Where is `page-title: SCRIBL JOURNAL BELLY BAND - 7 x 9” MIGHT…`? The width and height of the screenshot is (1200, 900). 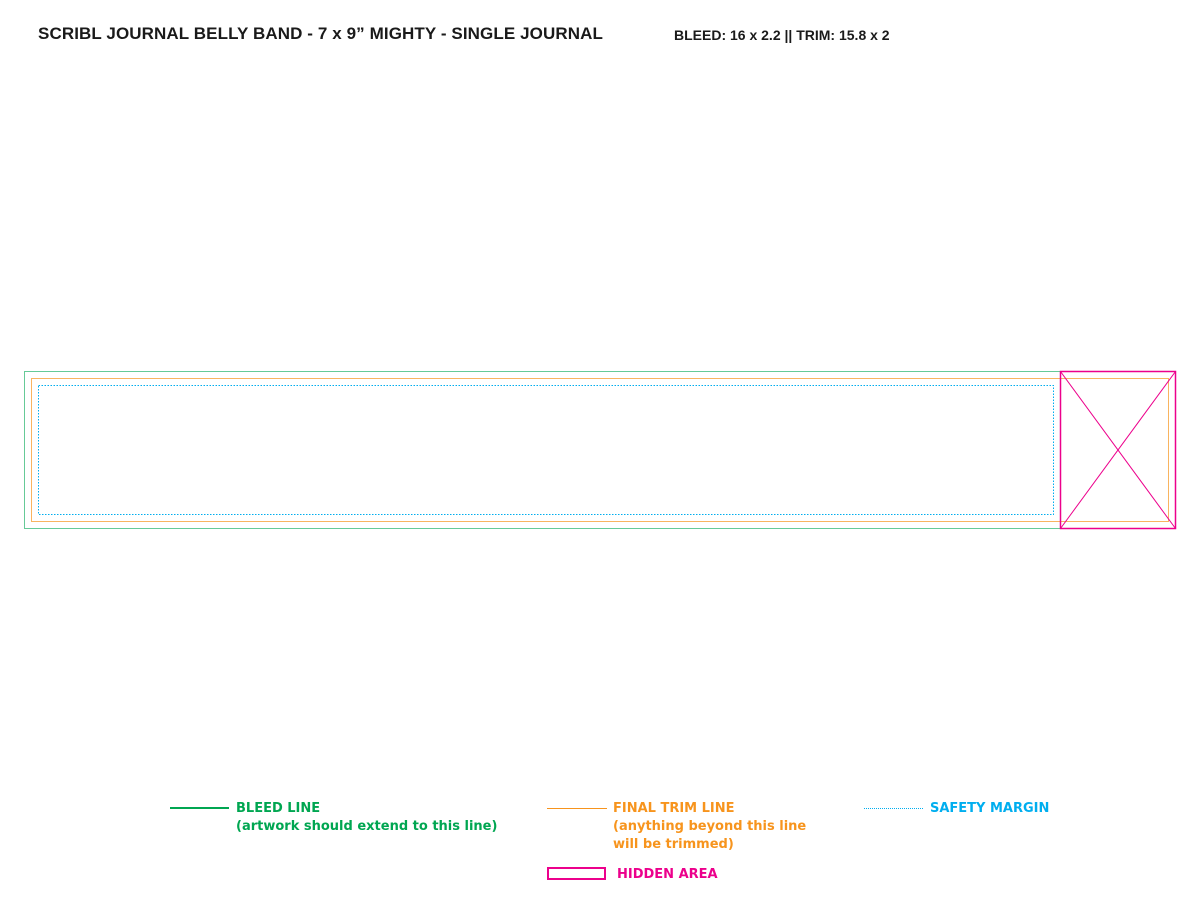 page-title: SCRIBL JOURNAL BELLY BAND - 7 x 9” MIGHT… is located at coordinates (320, 33).